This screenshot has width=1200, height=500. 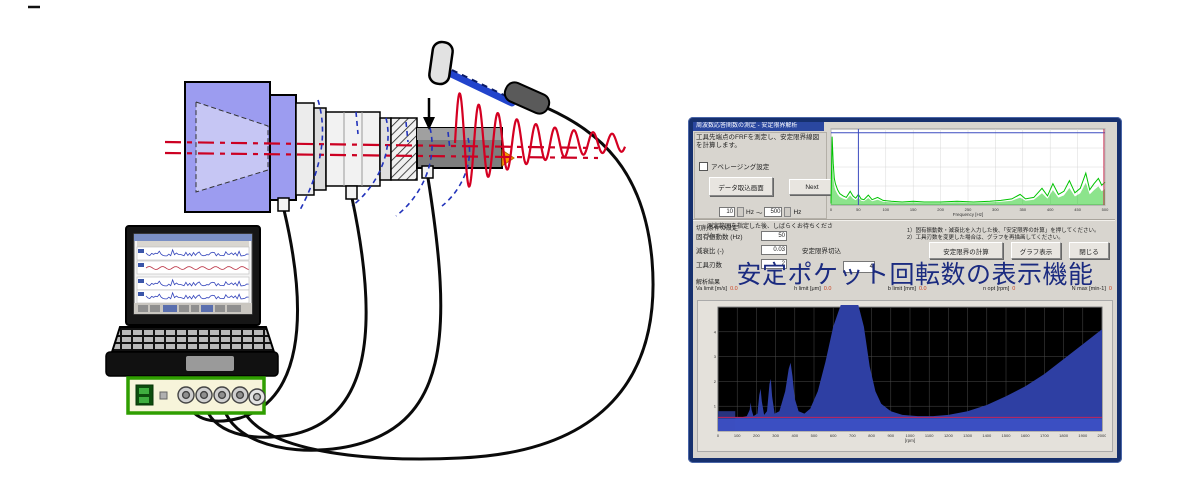 I want to click on frequency-range-row: 10 Hz ～ 500 Hz, so click(x=760, y=212).